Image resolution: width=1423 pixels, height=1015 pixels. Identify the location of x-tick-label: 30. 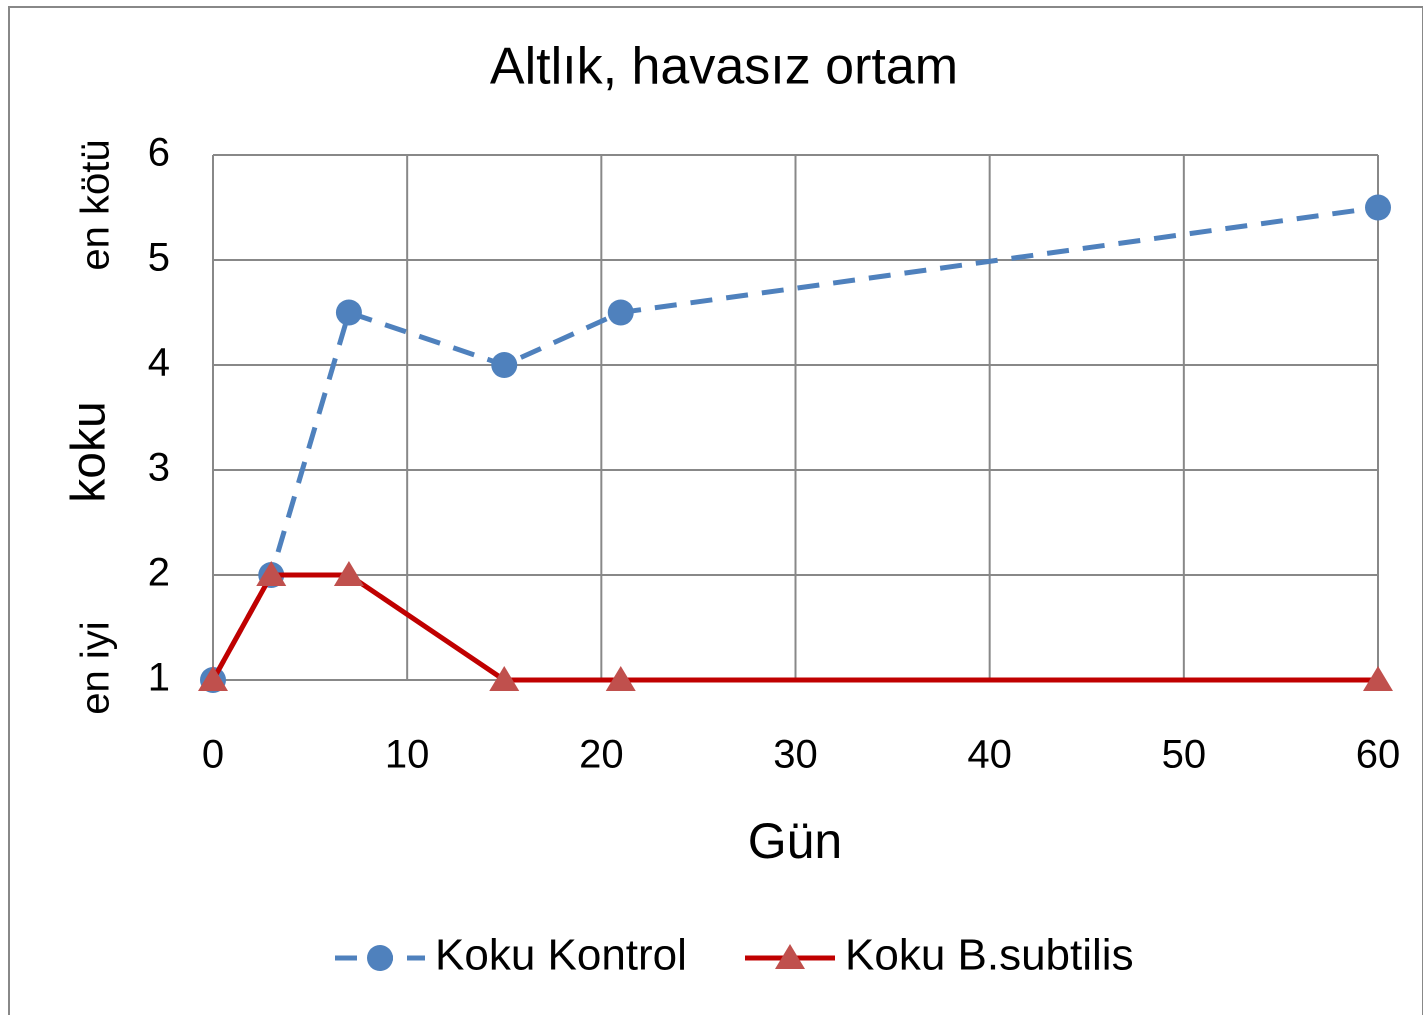
(795, 755).